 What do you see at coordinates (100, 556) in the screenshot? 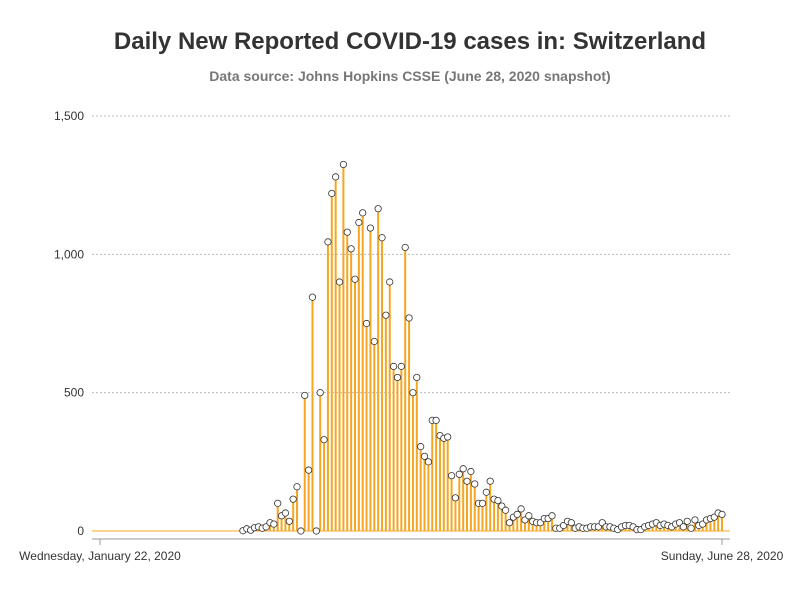
I see `x-tick-label: Wednesday, January 22, 2020` at bounding box center [100, 556].